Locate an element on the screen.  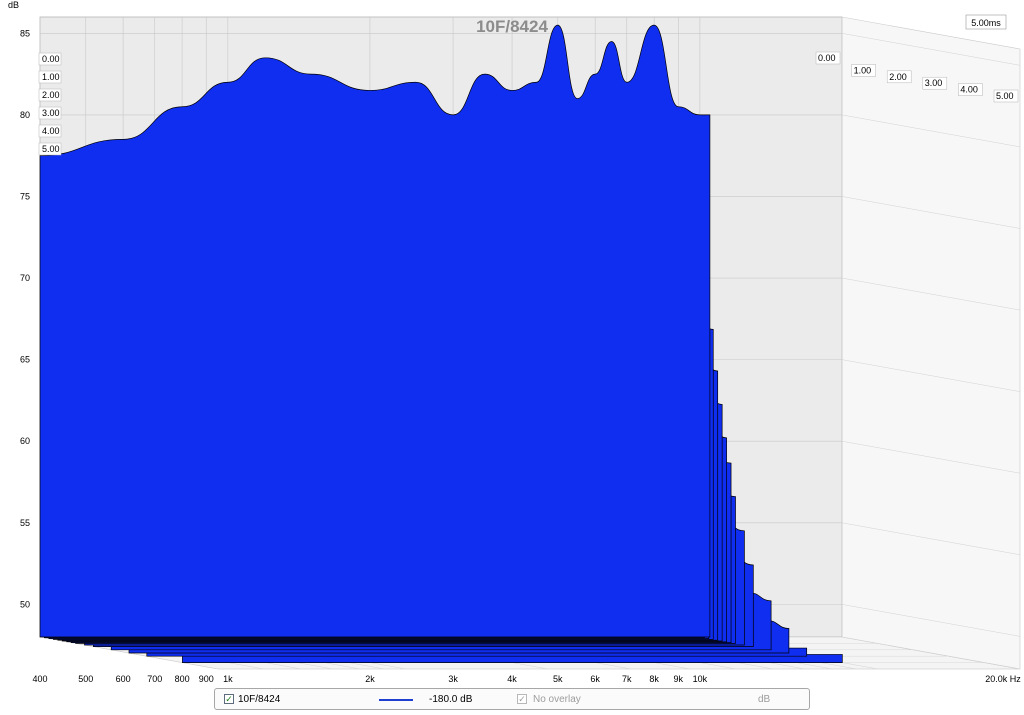
y-tick-label: 85 is located at coordinates (25, 33).